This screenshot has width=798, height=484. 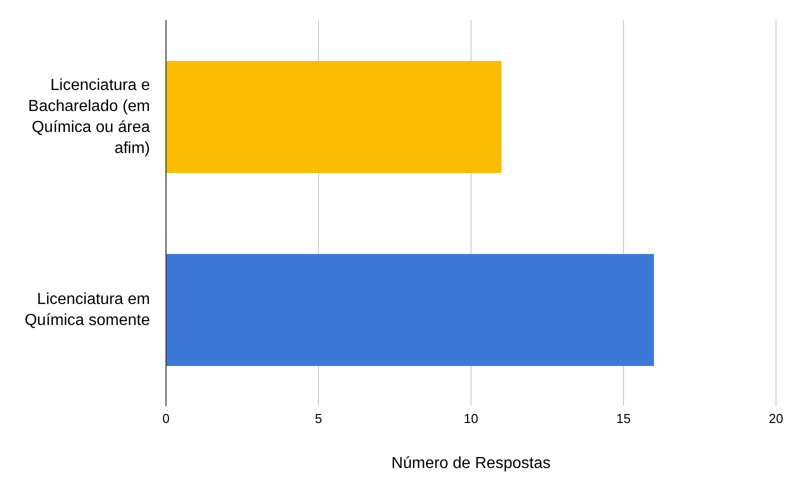 I want to click on x-tick-label: 5, so click(x=318, y=418).